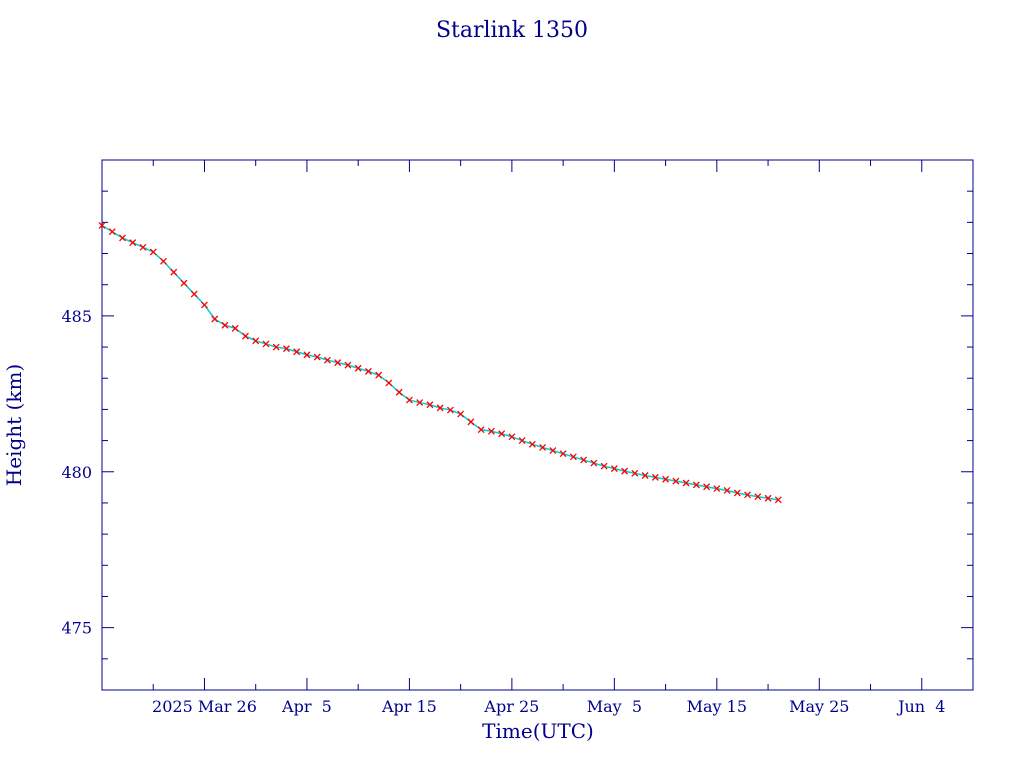  I want to click on x-tick-label: Jun 4, so click(920, 706).